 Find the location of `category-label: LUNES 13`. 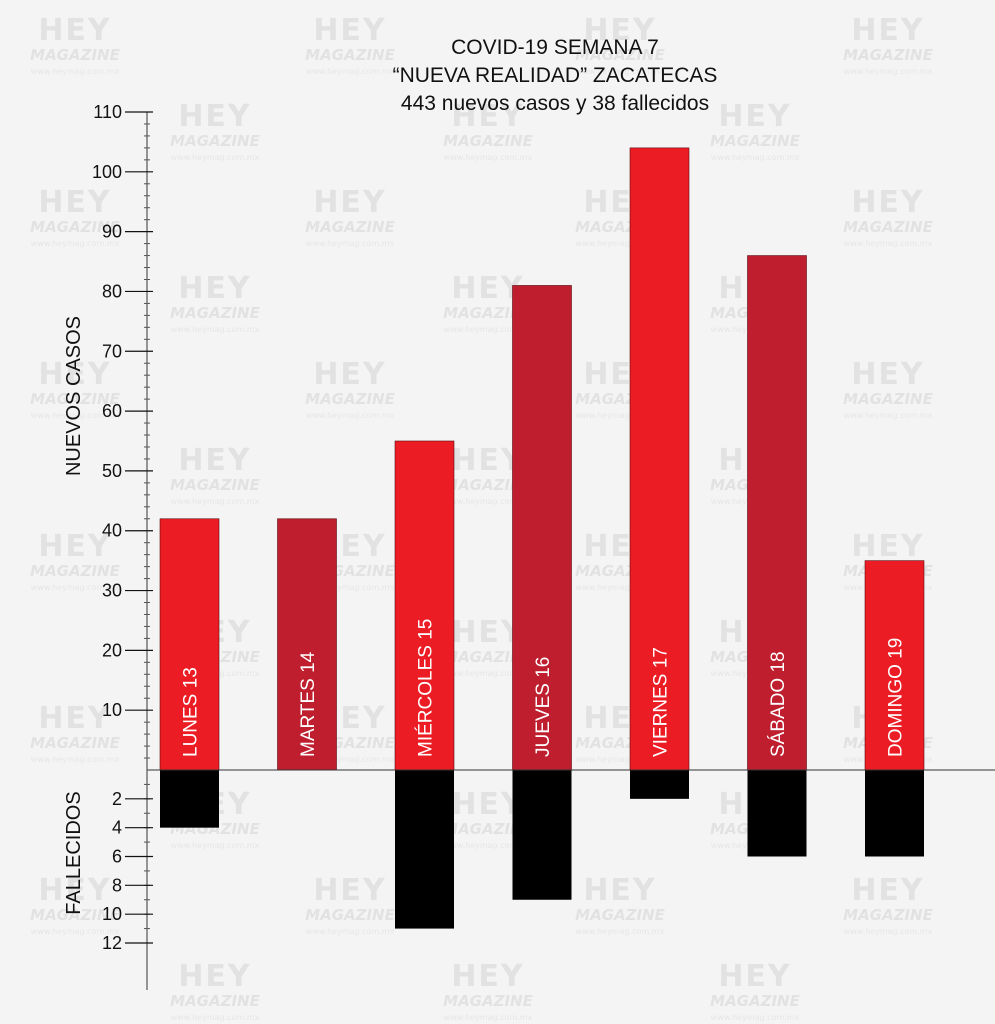

category-label: LUNES 13 is located at coordinates (191, 712).